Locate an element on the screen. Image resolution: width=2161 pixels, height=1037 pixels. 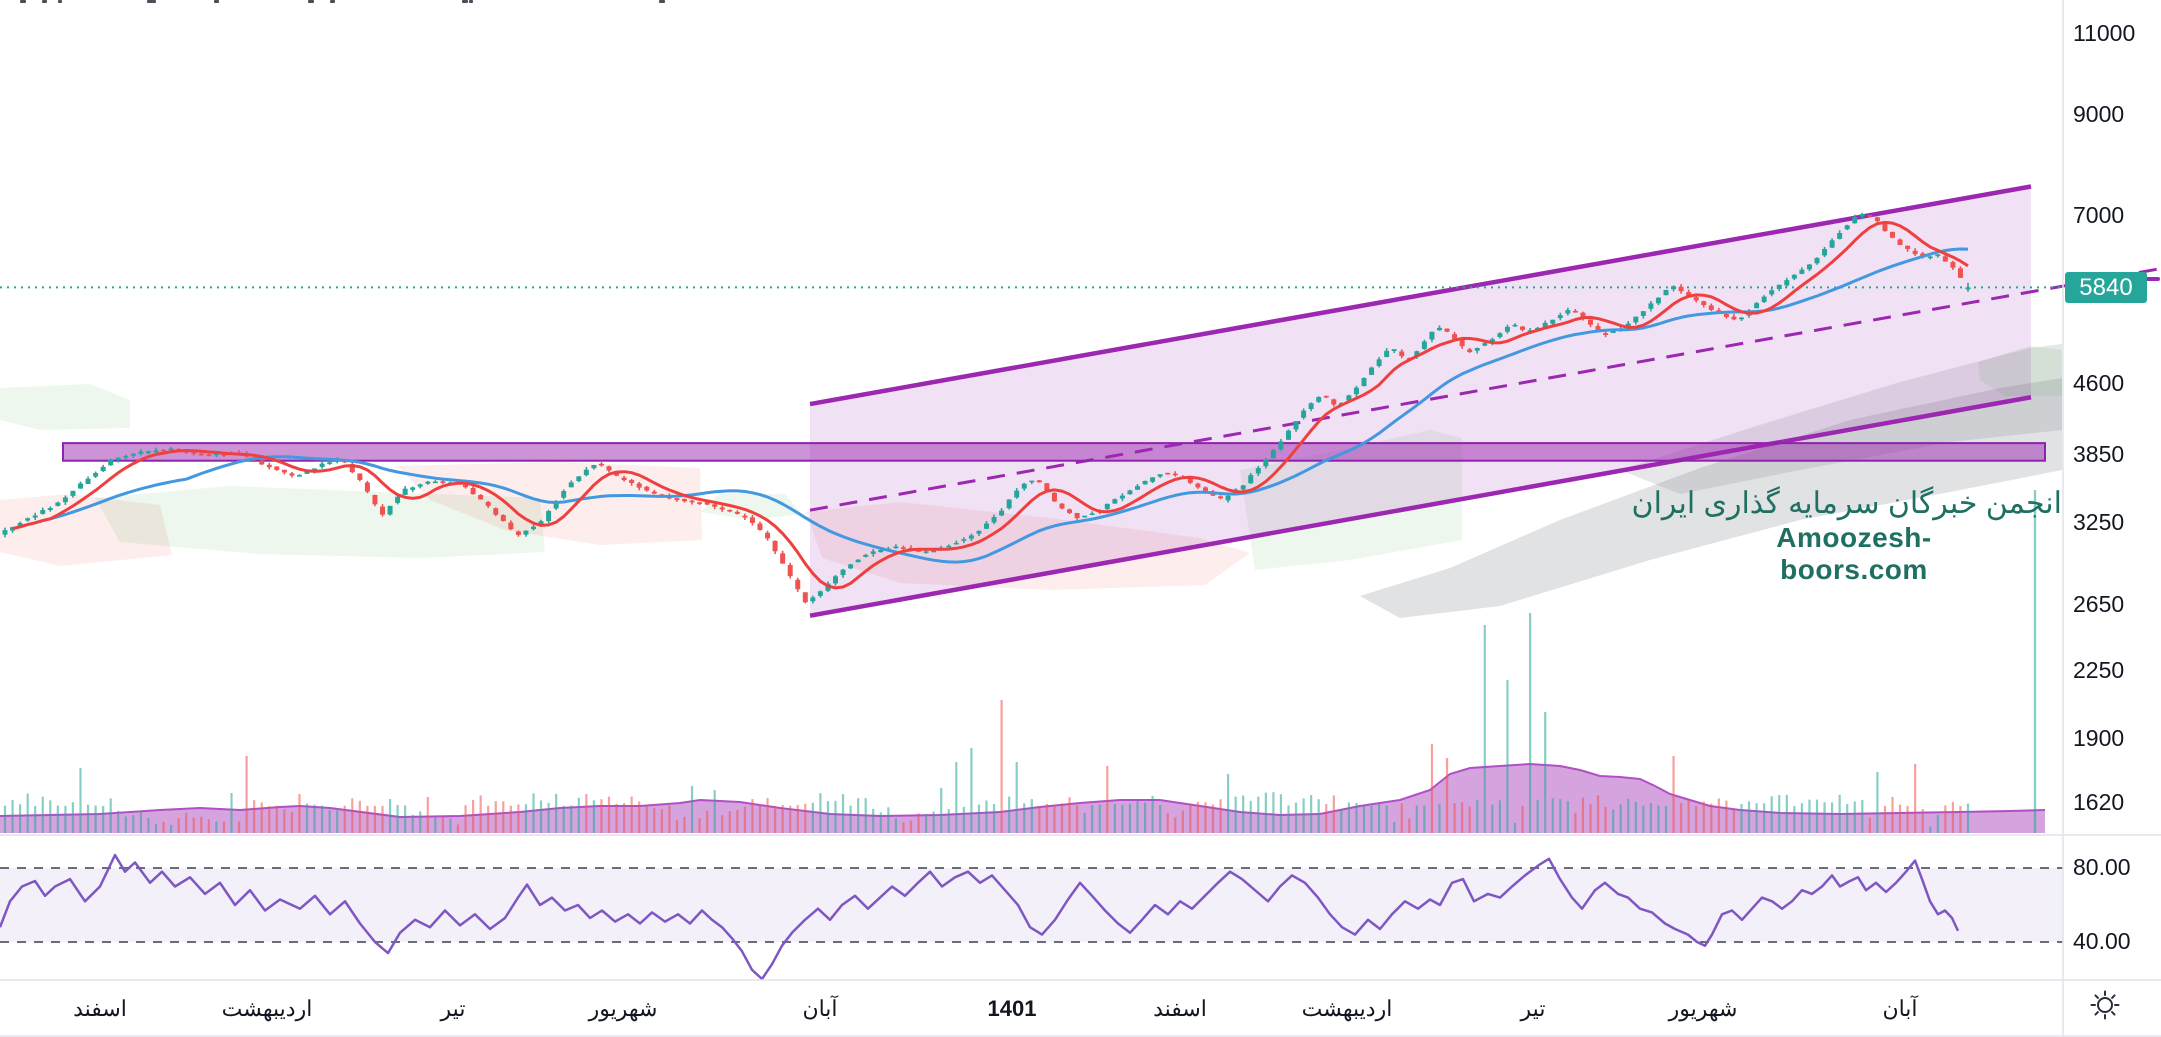
resistance-zone-band is located at coordinates (1054, 452).